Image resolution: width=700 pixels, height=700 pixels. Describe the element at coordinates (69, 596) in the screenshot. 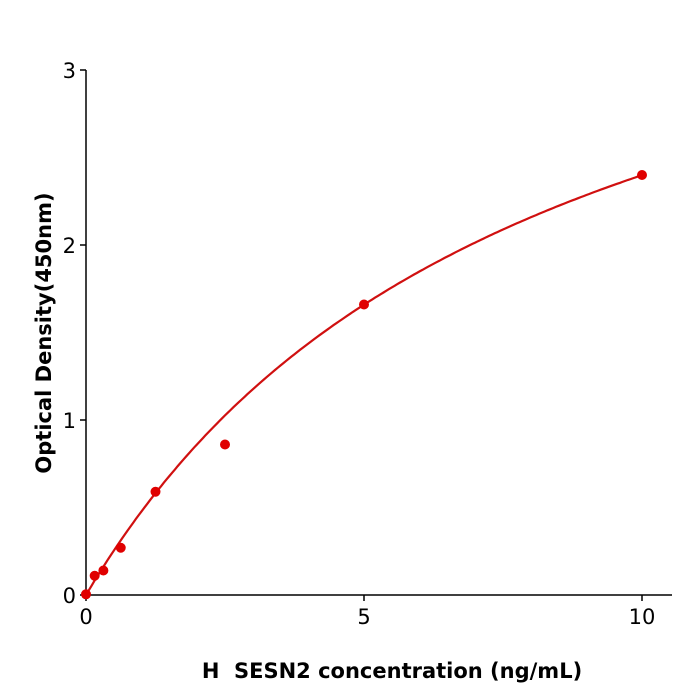

I see `y-tick-label: 0` at that location.